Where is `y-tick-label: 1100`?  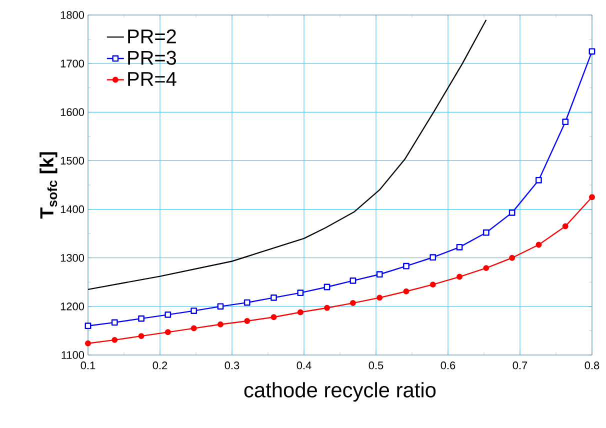 y-tick-label: 1100 is located at coordinates (73, 355).